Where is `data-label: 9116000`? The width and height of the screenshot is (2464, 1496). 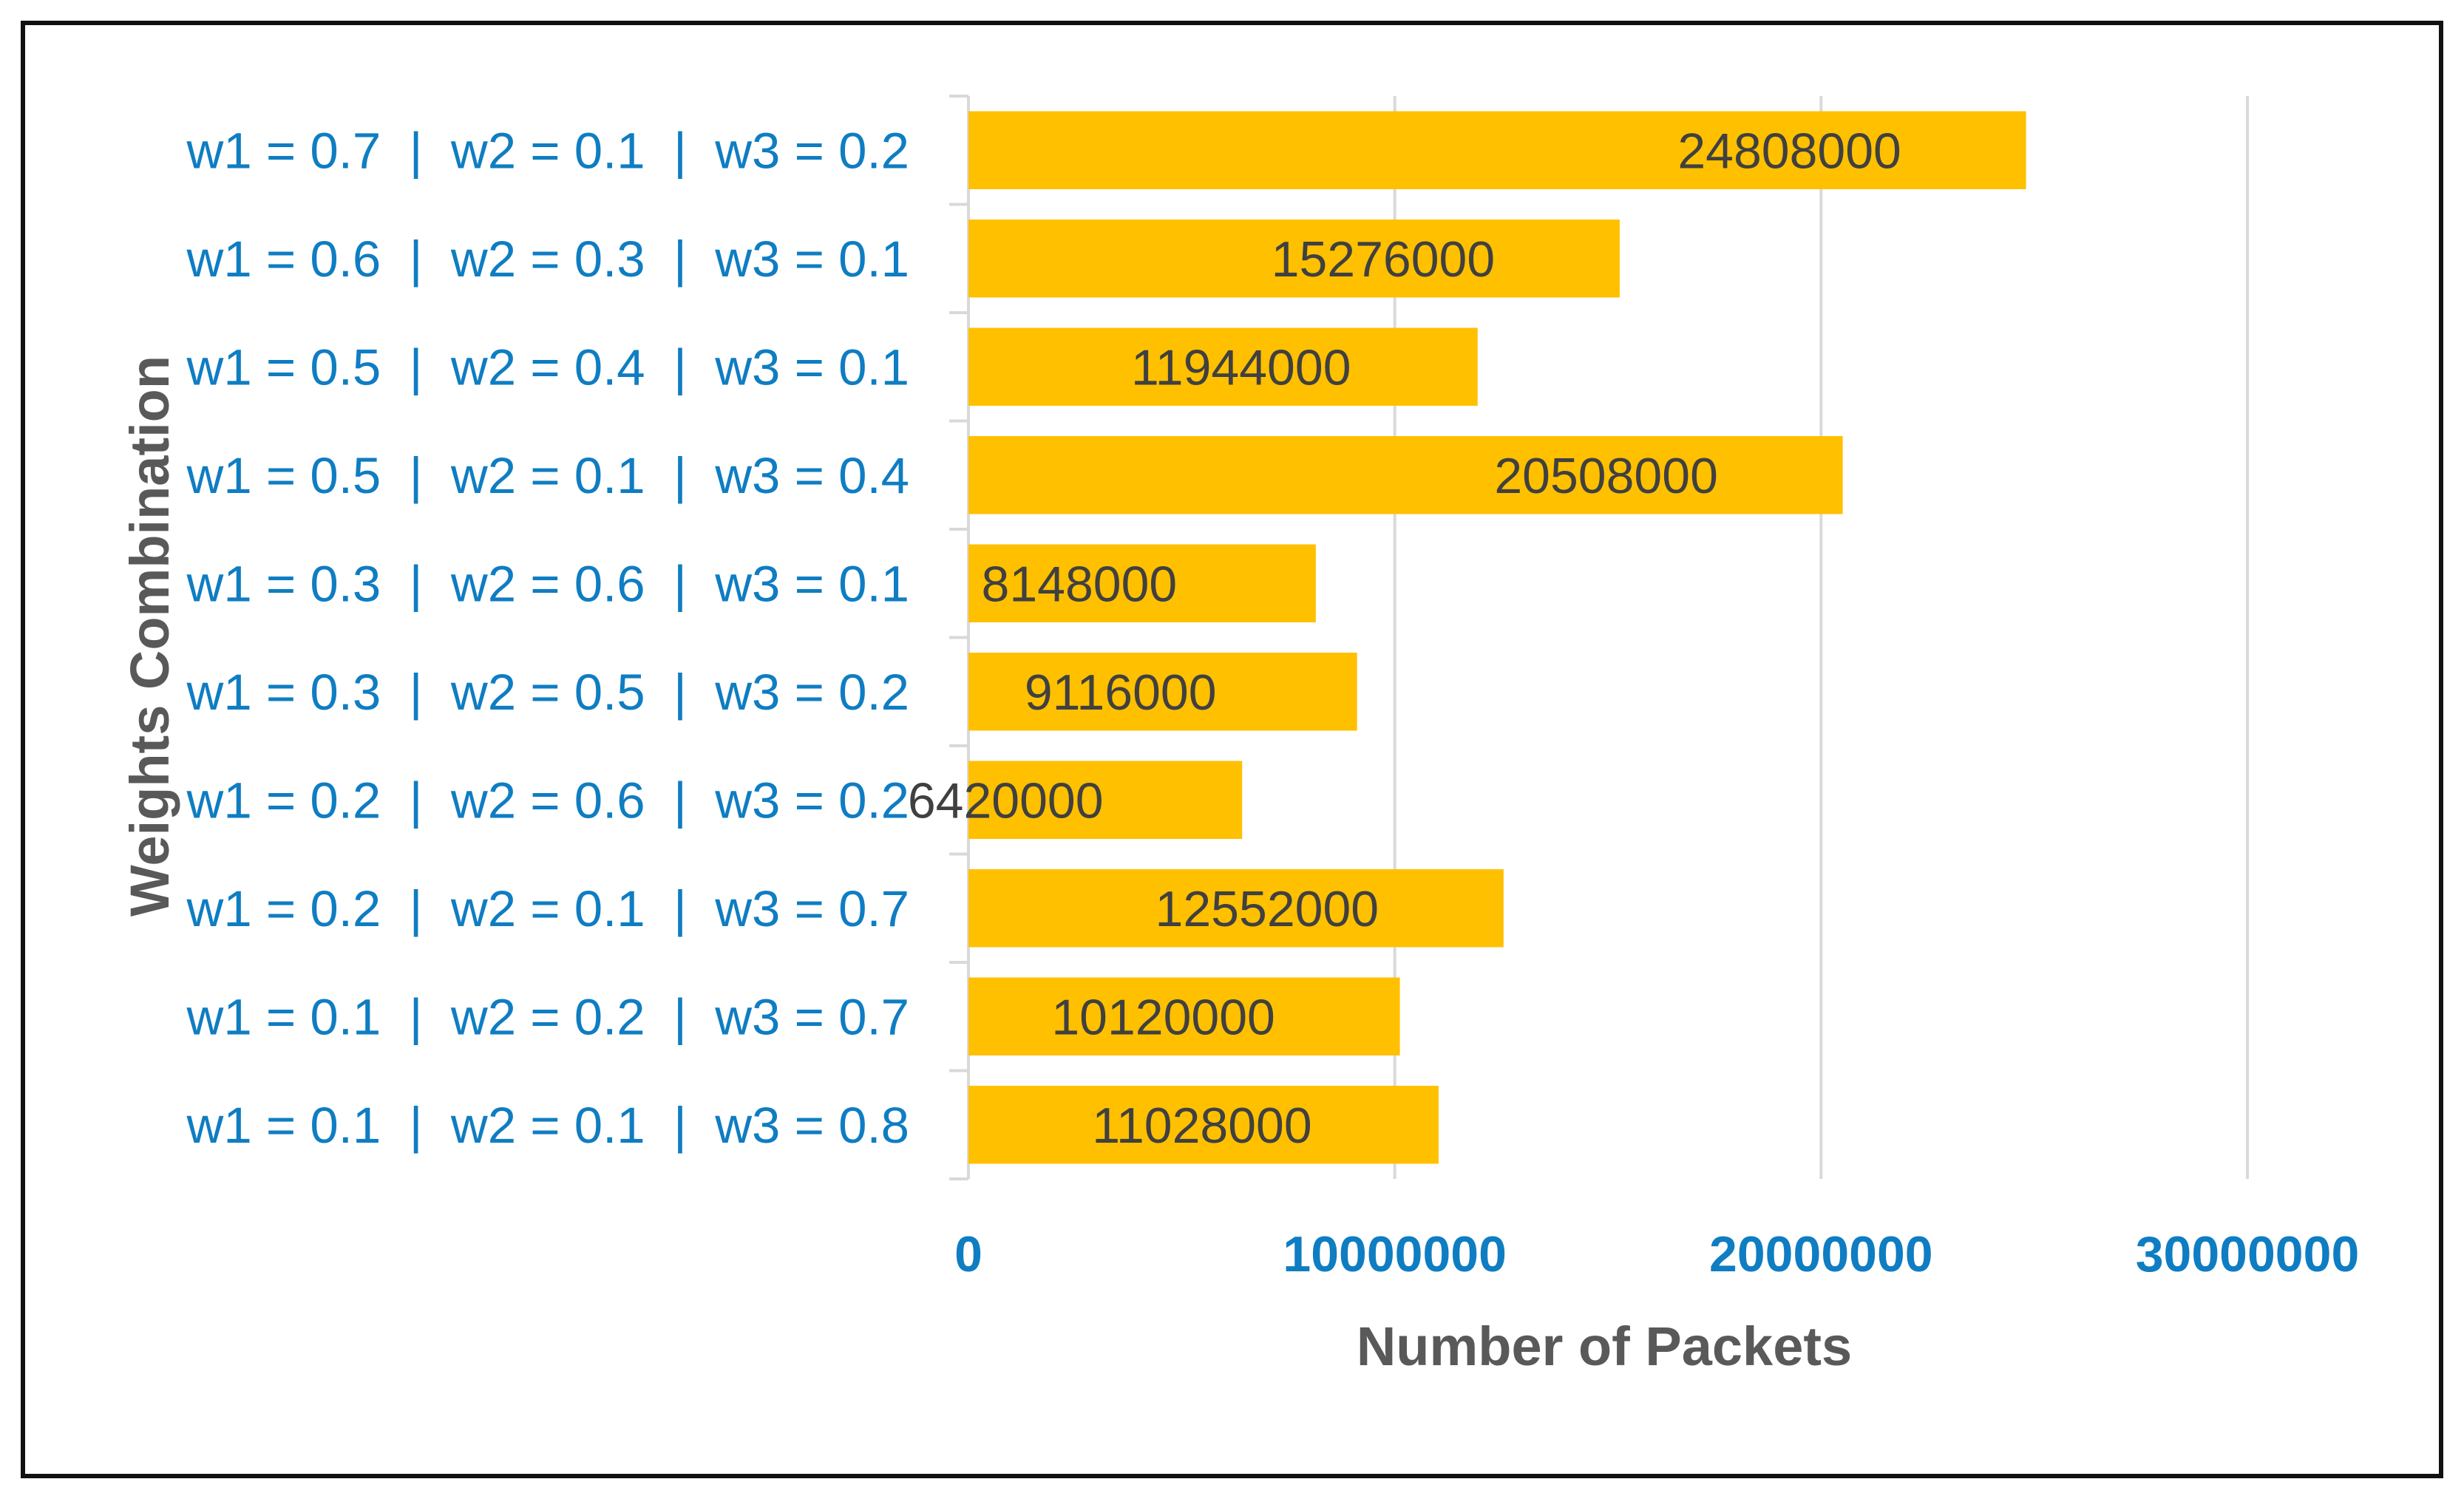 data-label: 9116000 is located at coordinates (1121, 692).